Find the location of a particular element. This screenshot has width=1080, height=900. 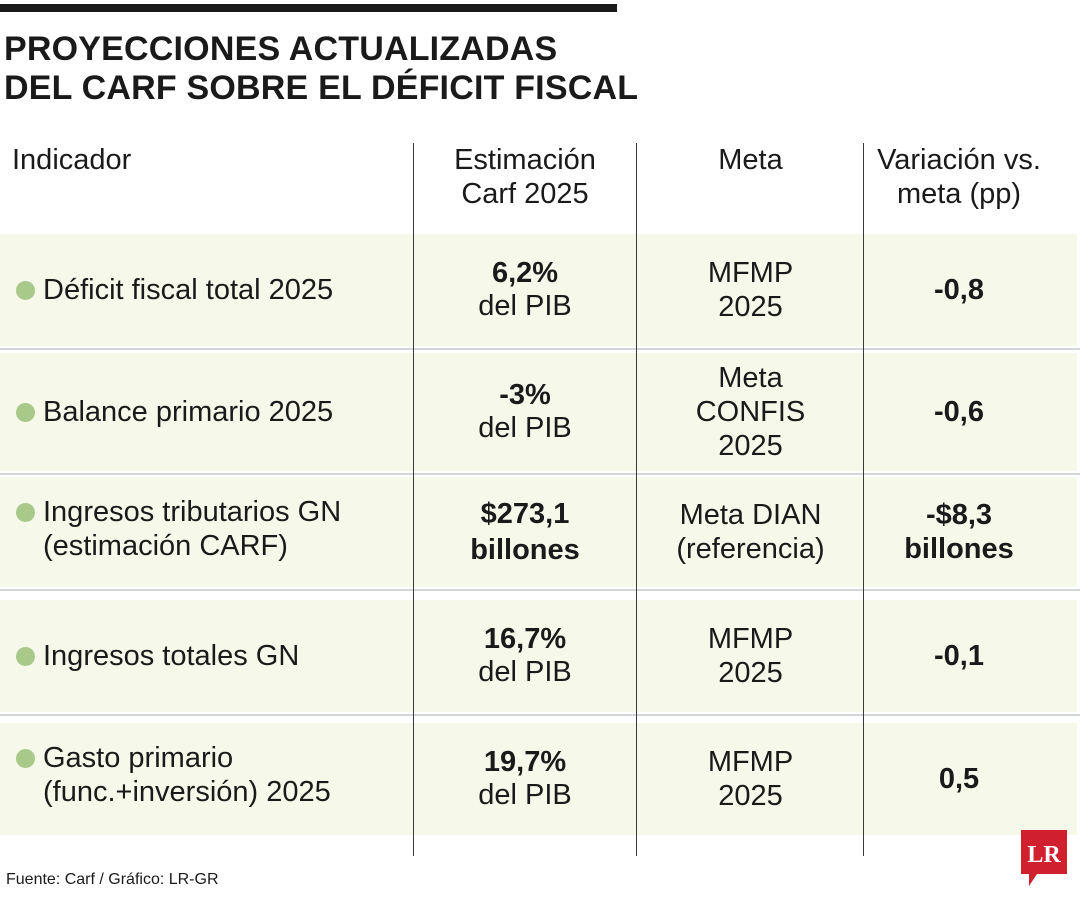

row-variacion: -0,8 is located at coordinates (959, 290).